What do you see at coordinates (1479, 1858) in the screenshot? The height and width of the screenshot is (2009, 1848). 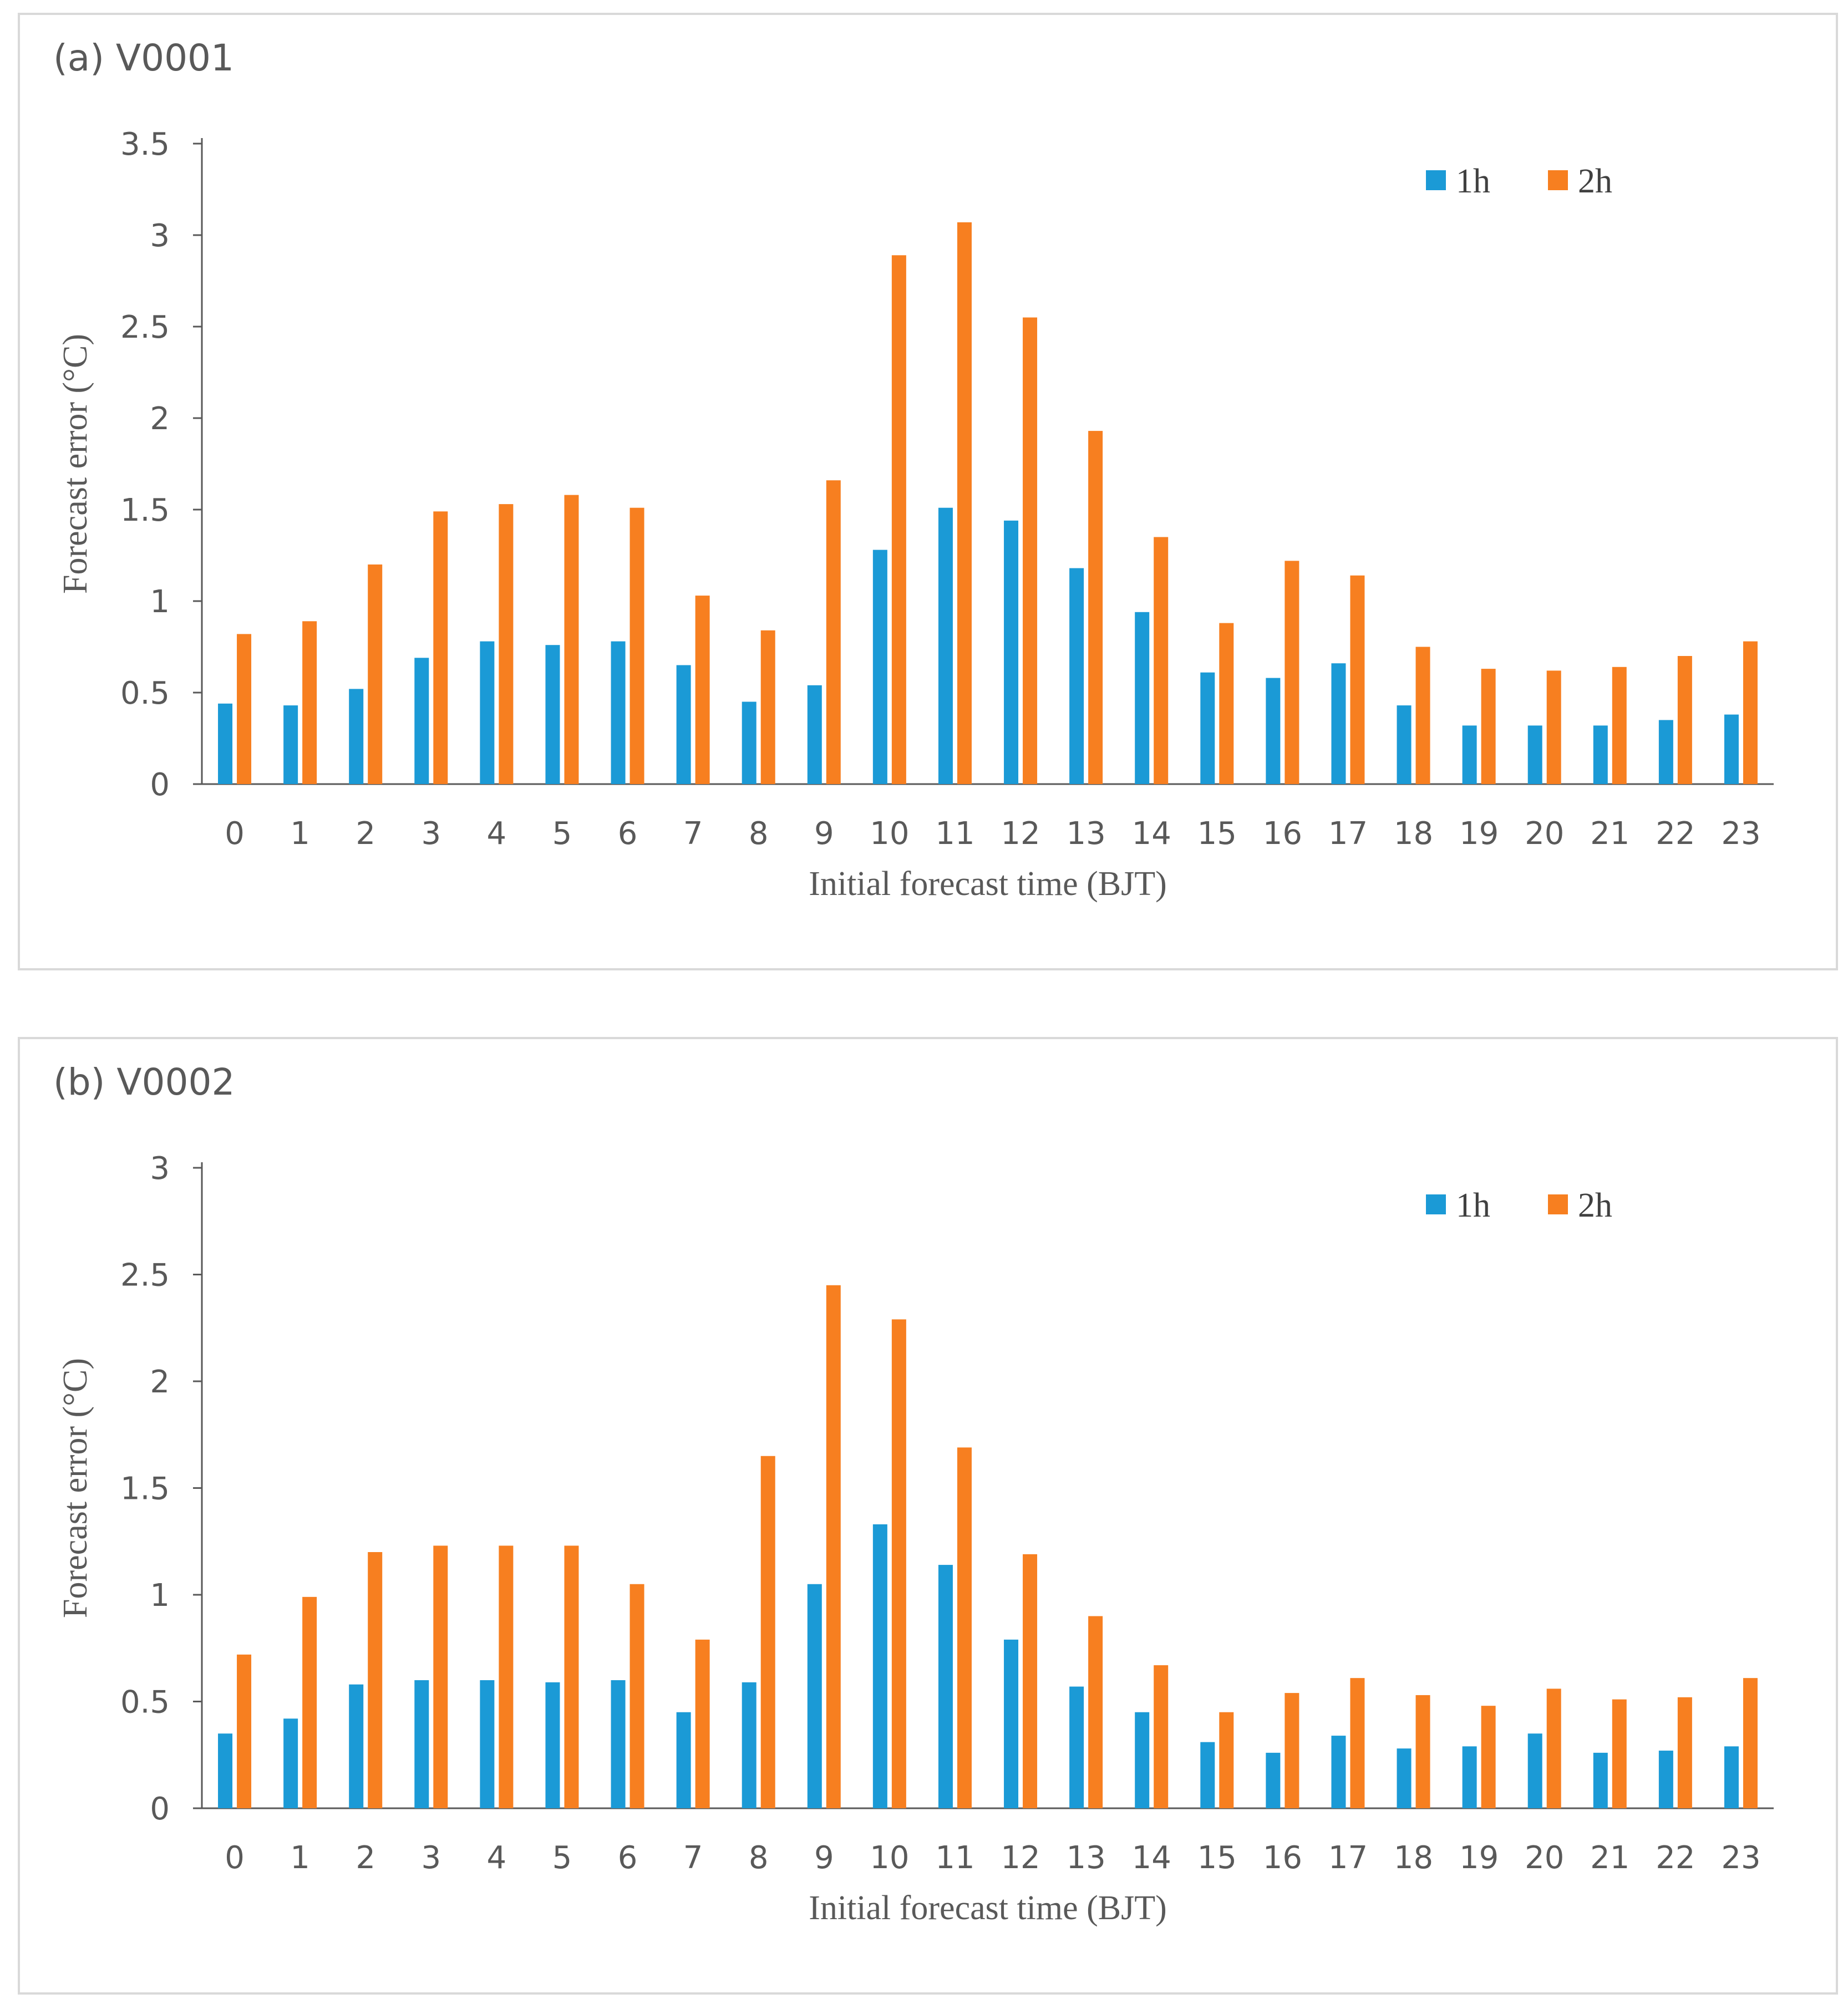 I see `x-tick-label: 19` at bounding box center [1479, 1858].